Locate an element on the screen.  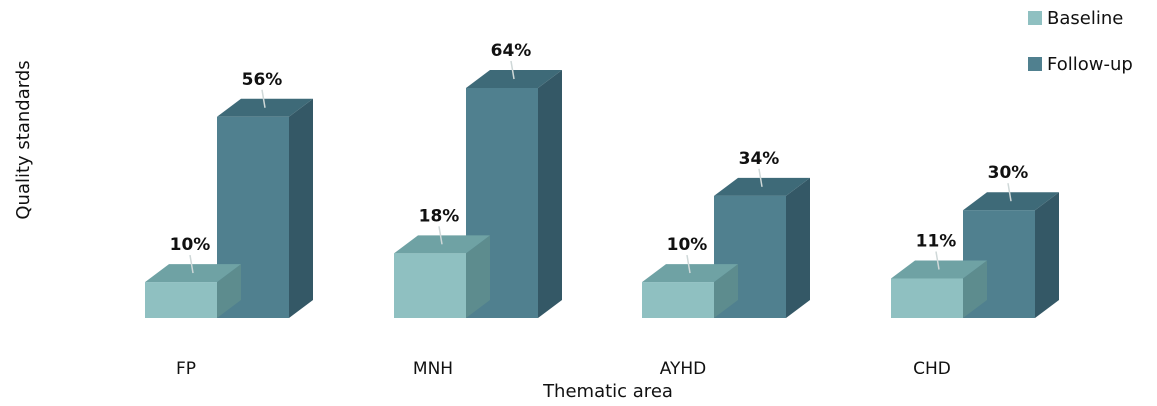
bar-front-baseline-ayhd is located at coordinates (678, 300).